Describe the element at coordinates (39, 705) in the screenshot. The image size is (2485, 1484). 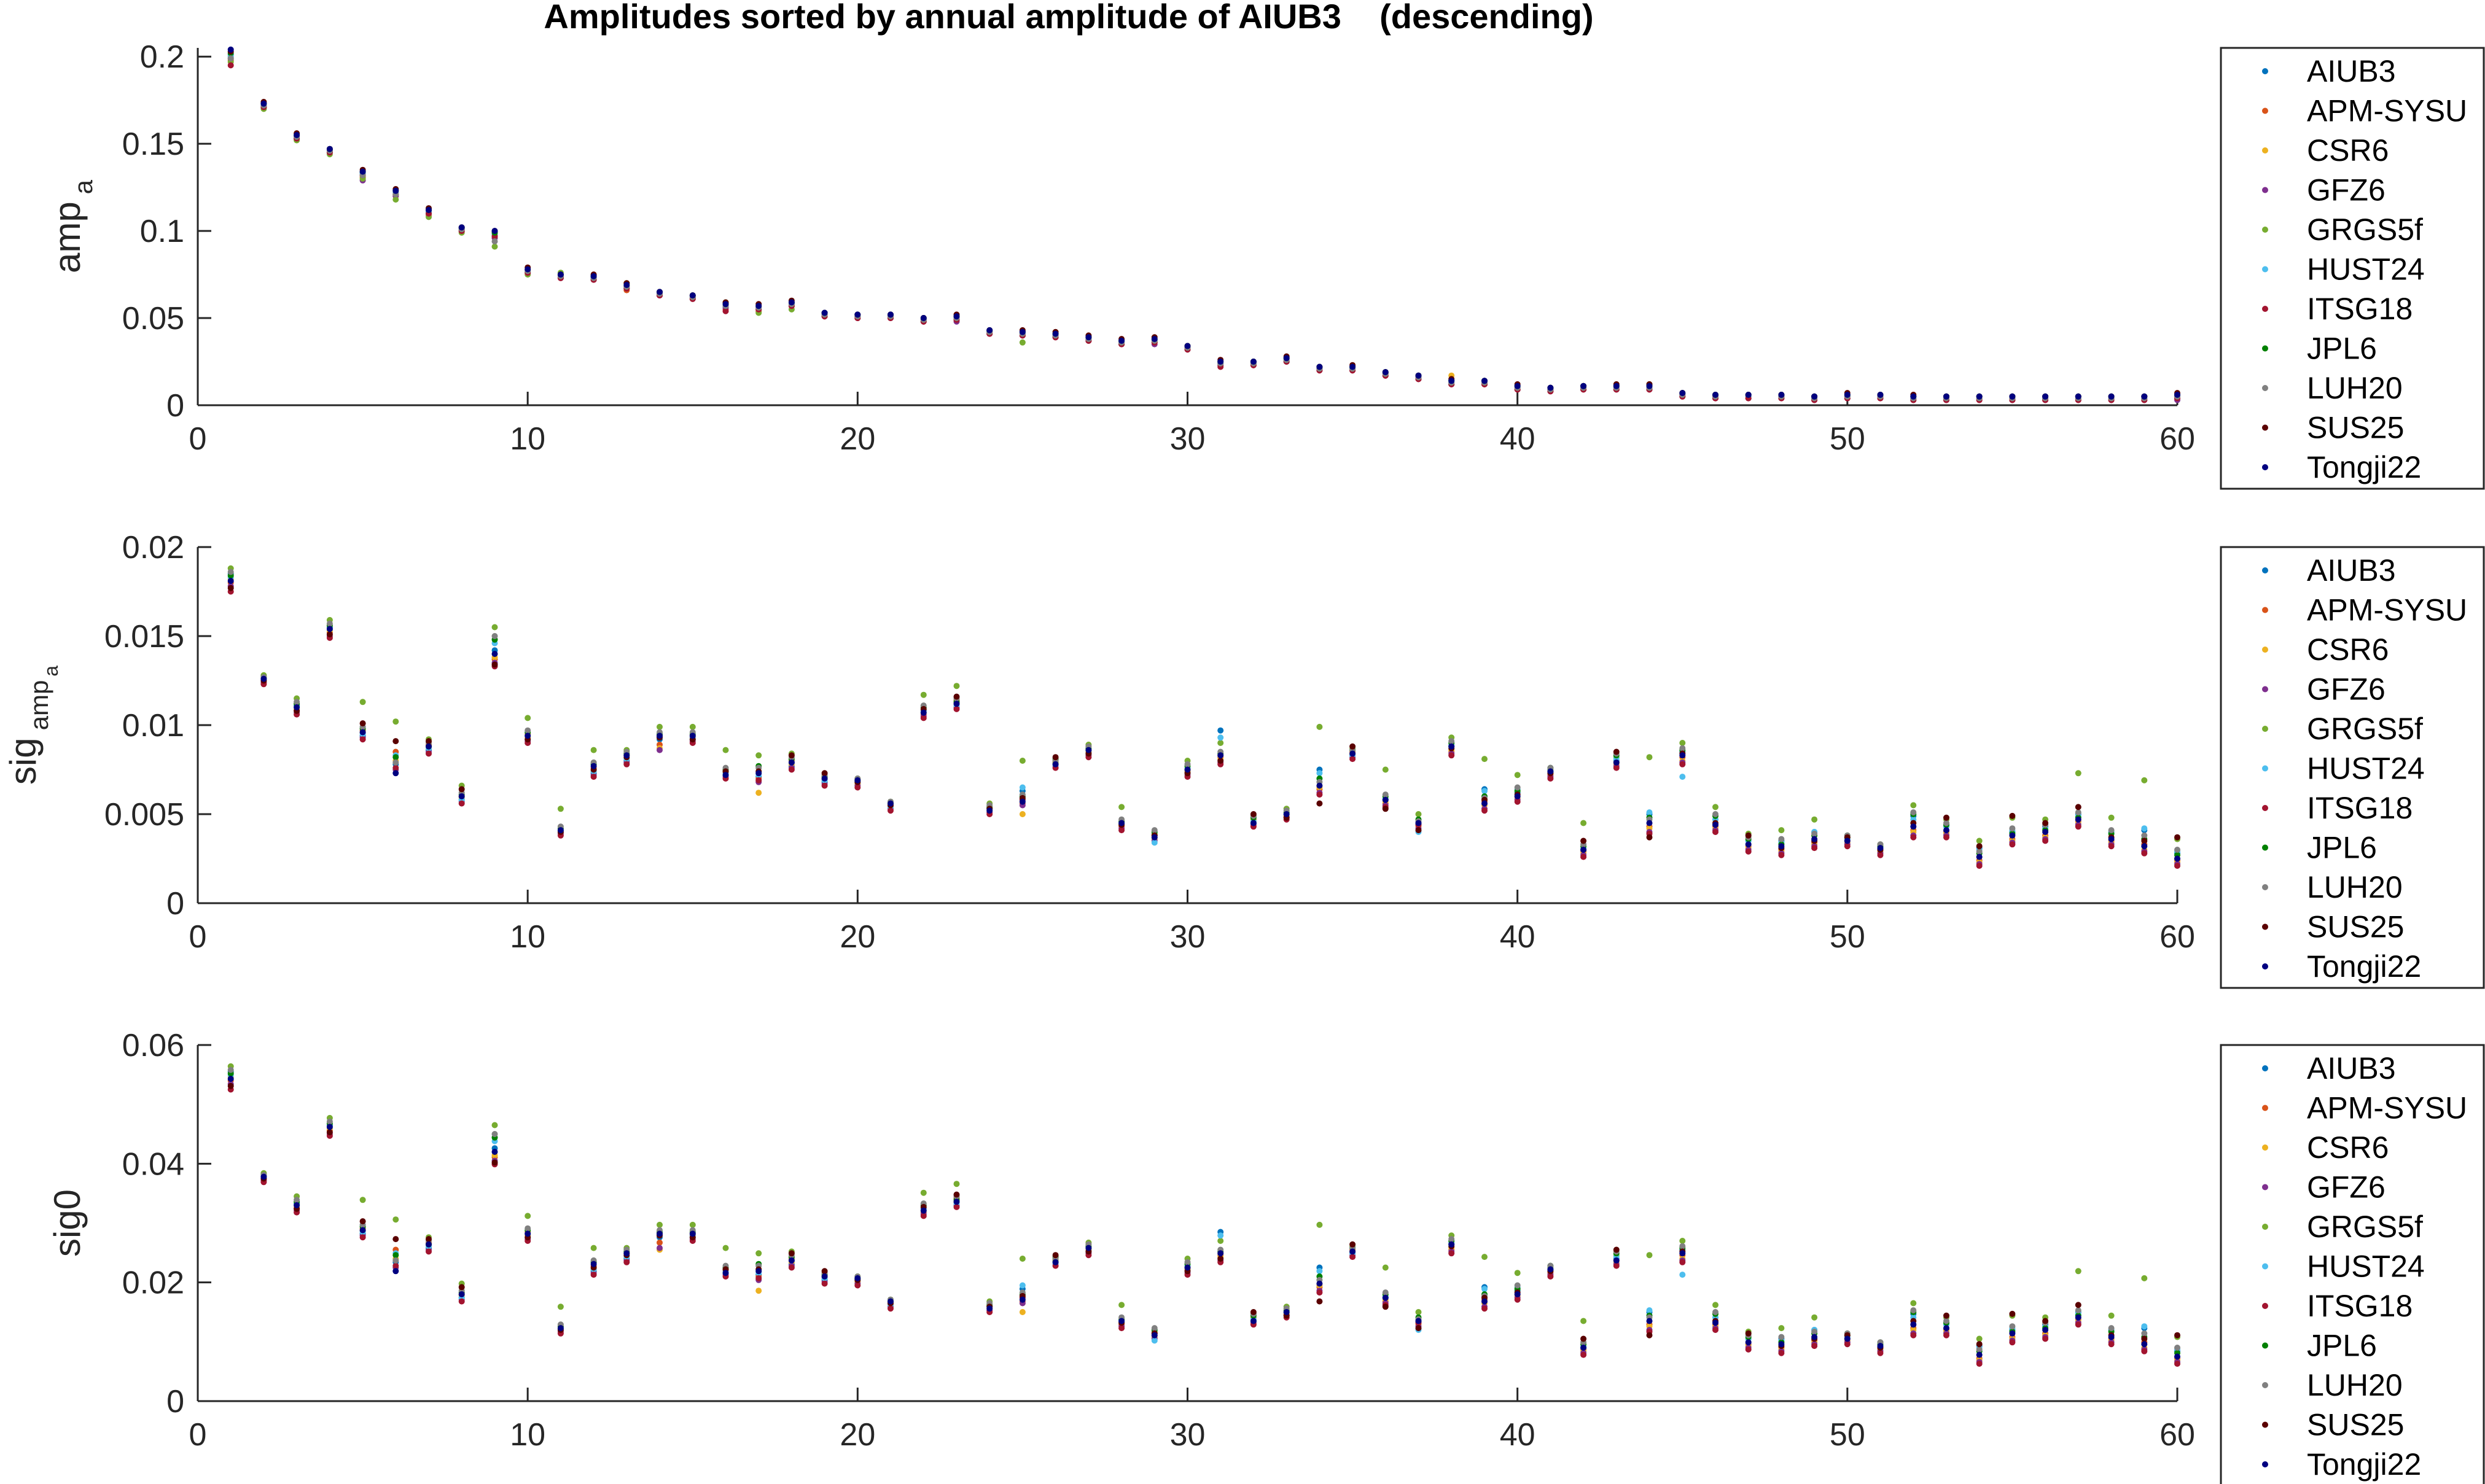
I see `y-axis-label-subscript: amp` at that location.